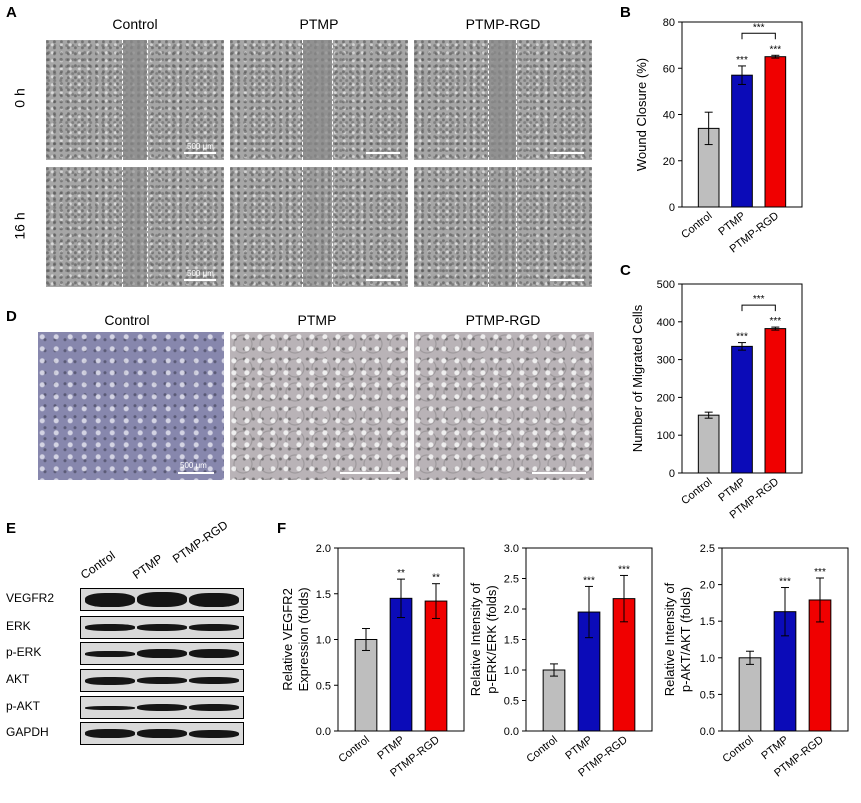  I want to click on blot-strip-p-akt, so click(162, 707).